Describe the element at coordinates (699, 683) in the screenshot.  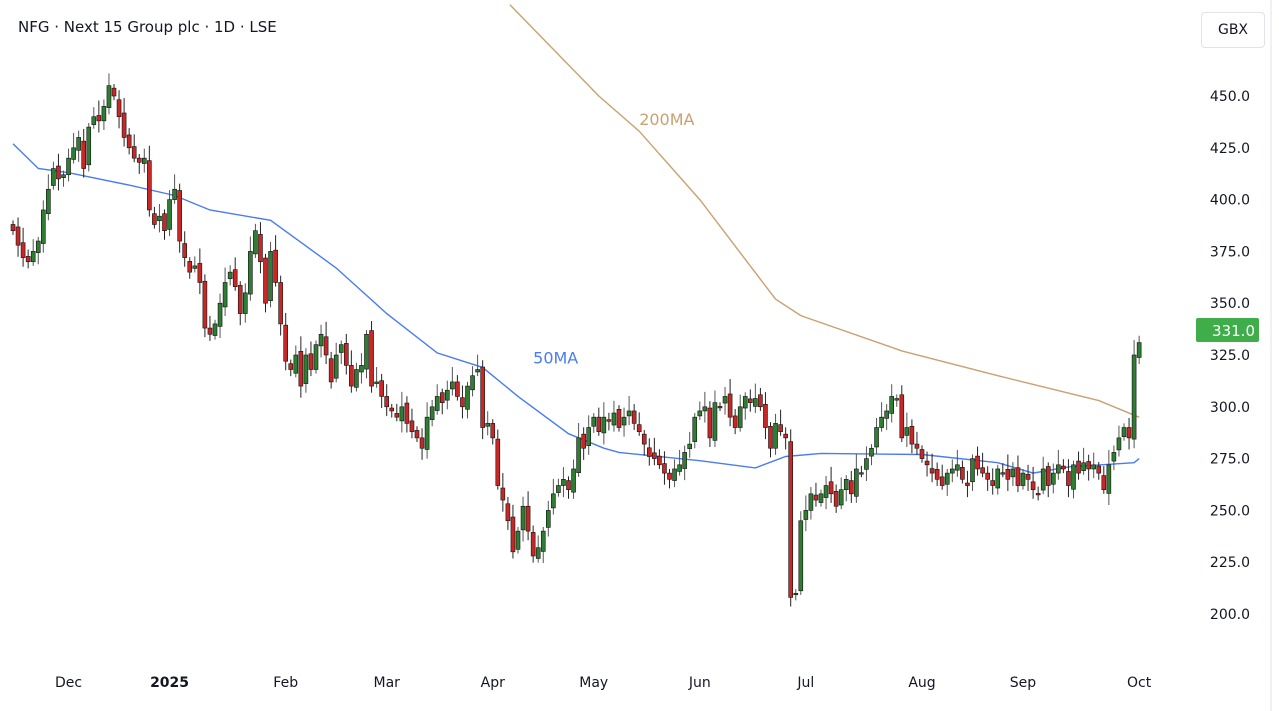
I see `x-tick-label: Jun` at that location.